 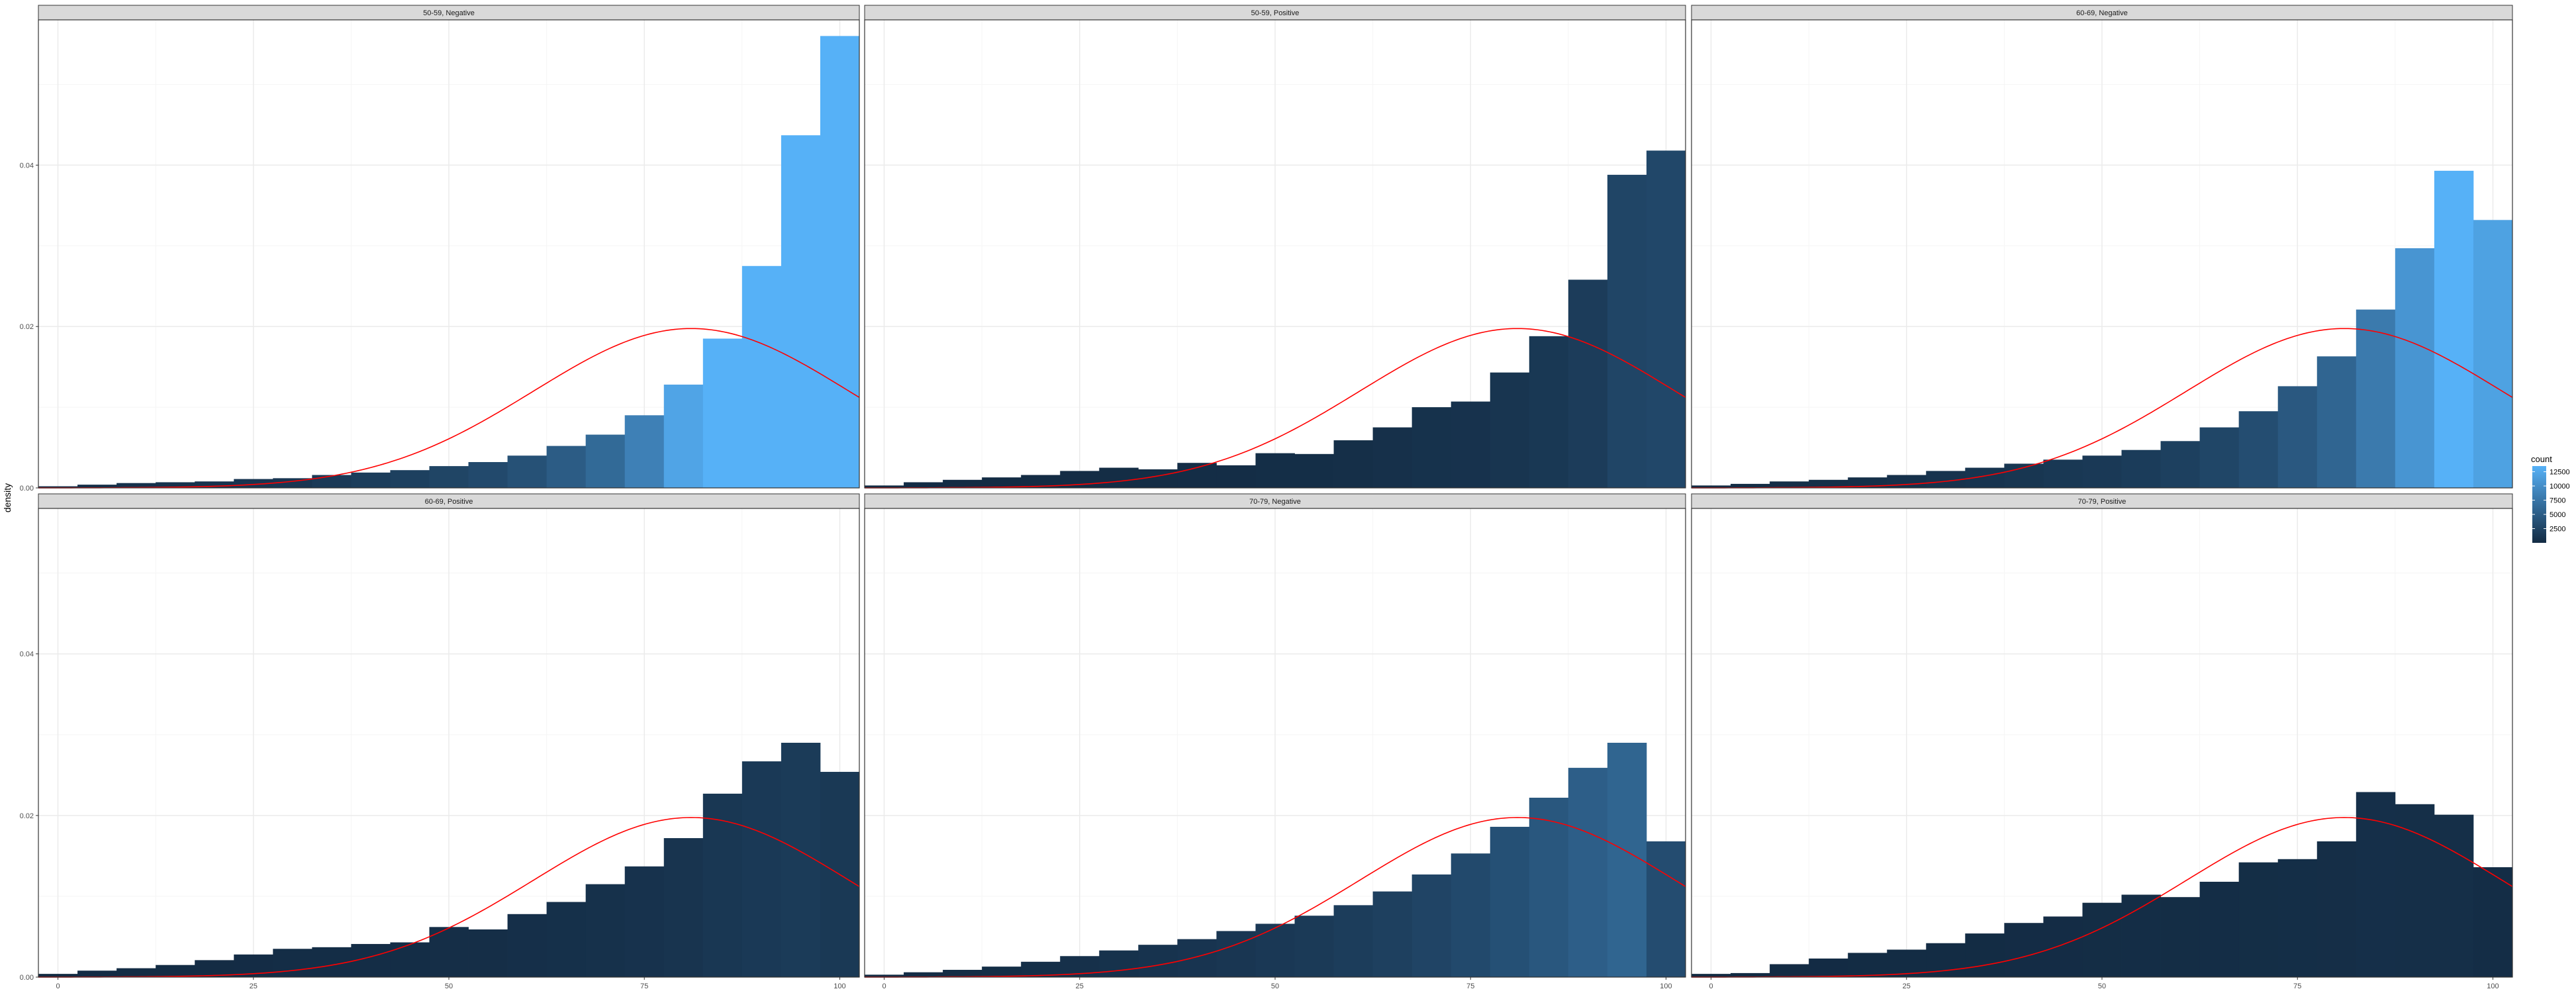 What do you see at coordinates (2102, 13) in the screenshot?
I see `facet-strip-label: 60-69, Negative` at bounding box center [2102, 13].